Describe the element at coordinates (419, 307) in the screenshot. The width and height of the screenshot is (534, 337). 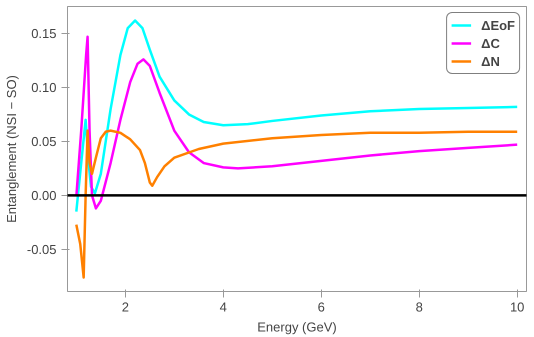
I see `x-tick-label: 8` at that location.